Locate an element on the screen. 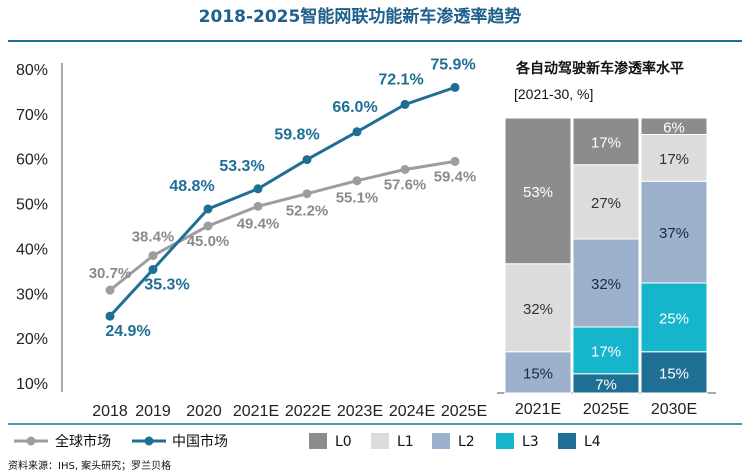 The image size is (742, 474). y-tick-label: 70% is located at coordinates (32, 115).